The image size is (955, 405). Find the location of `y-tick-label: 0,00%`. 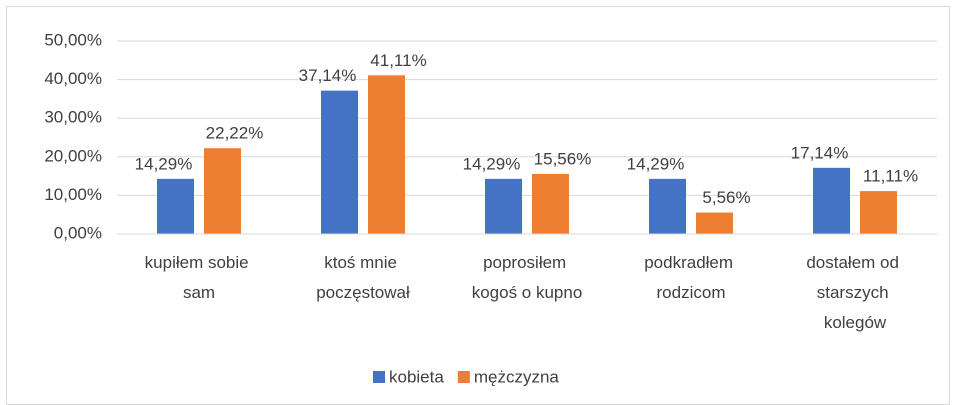

y-tick-label: 0,00% is located at coordinates (78, 232).